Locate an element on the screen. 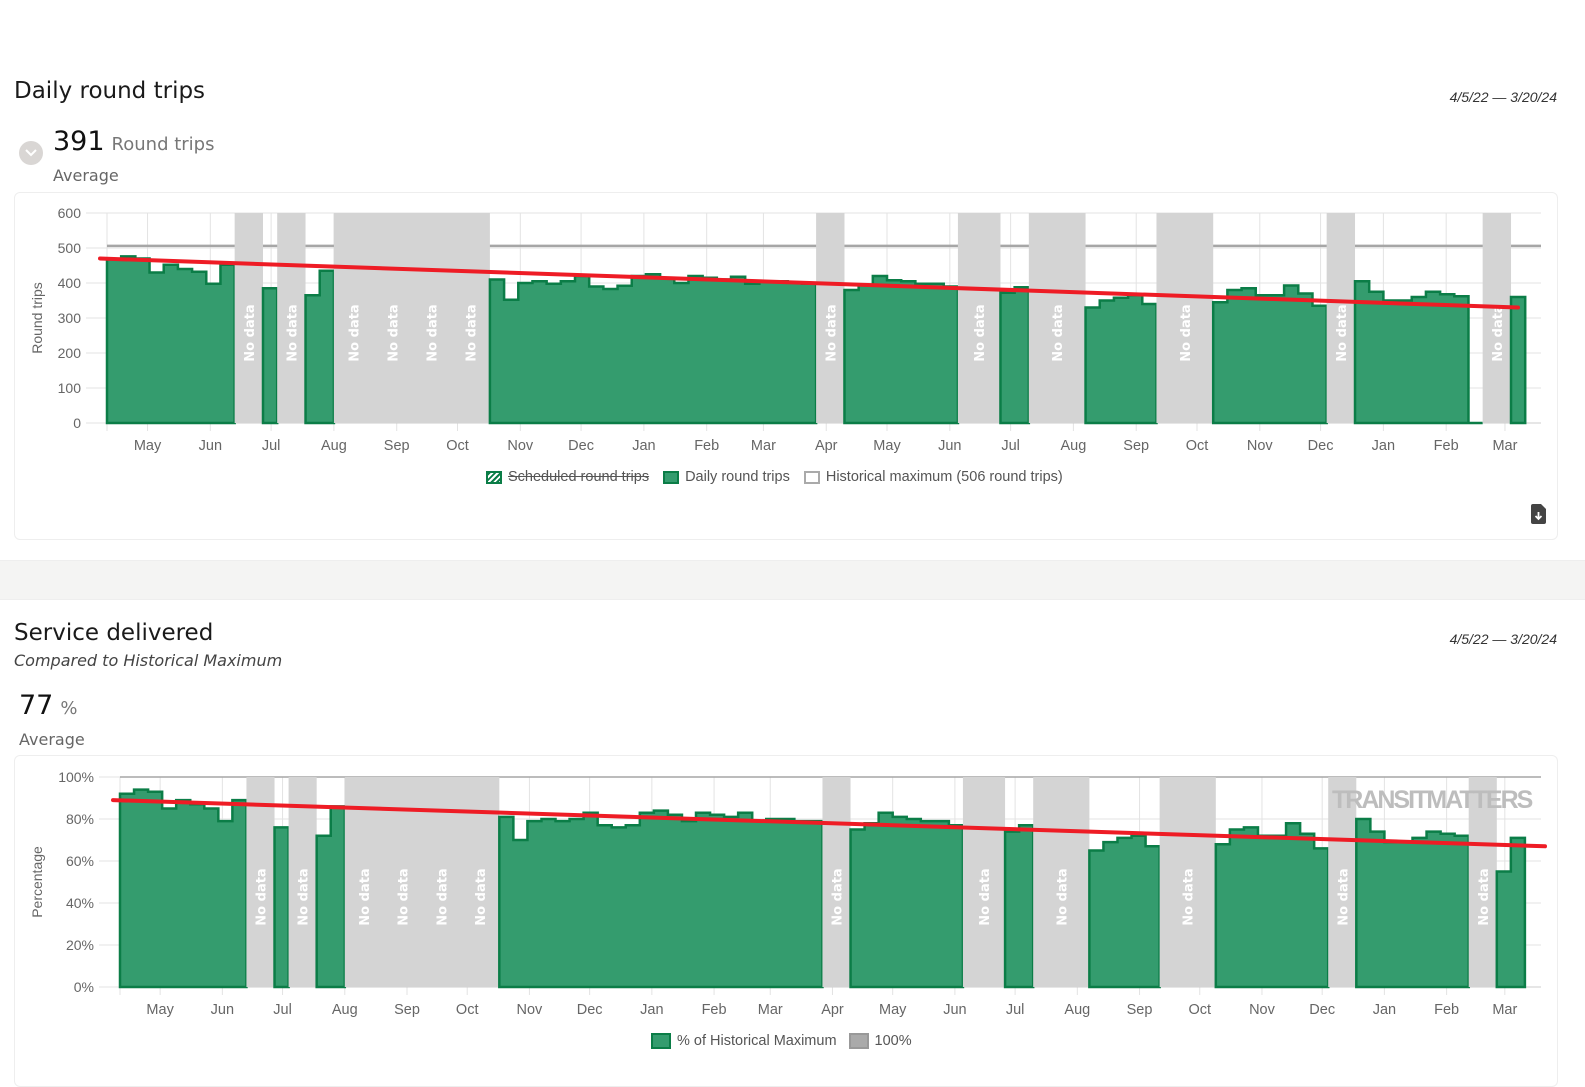 Image resolution: width=1585 pixels, height=1087 pixels. stat-unit: Round trips is located at coordinates (163, 144).